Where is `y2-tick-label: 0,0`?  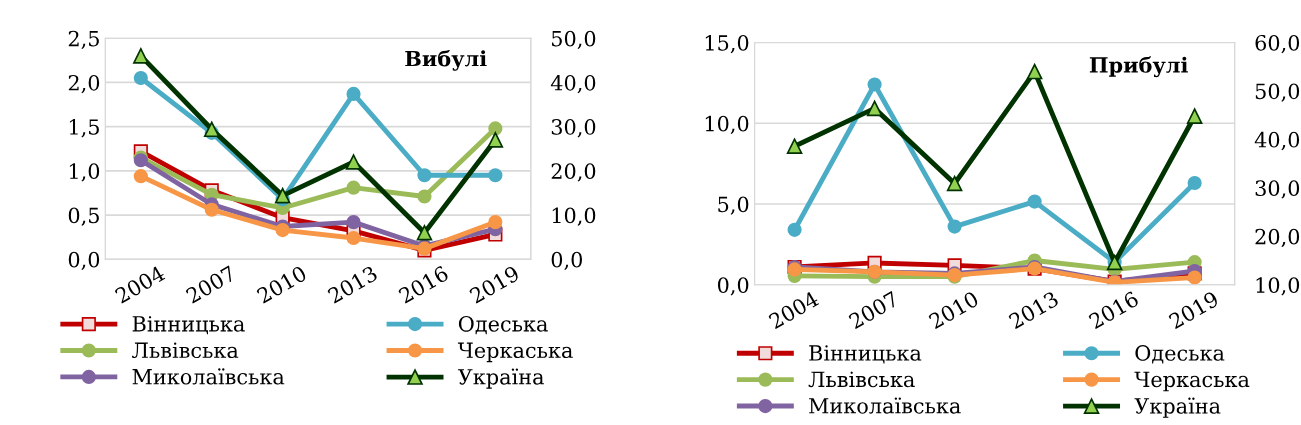
y2-tick-label: 0,0 is located at coordinates (566, 260).